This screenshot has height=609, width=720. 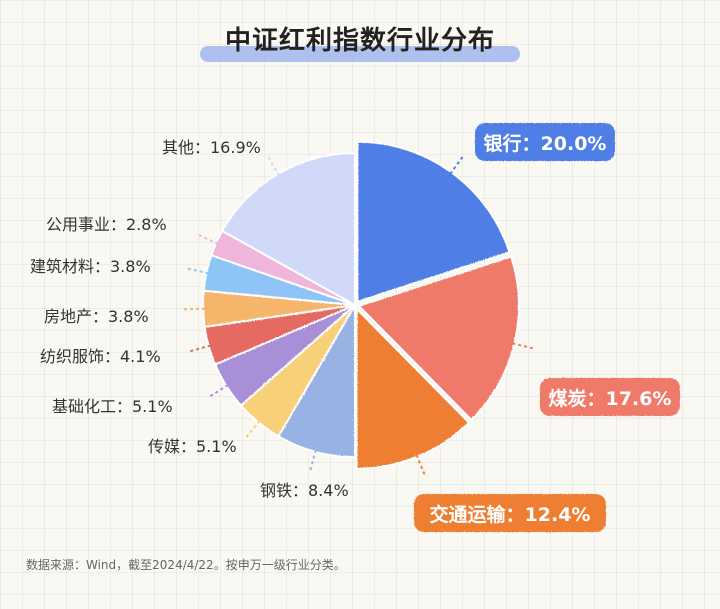 What do you see at coordinates (192, 446) in the screenshot?
I see `slice-label: 传媒：5.1%` at bounding box center [192, 446].